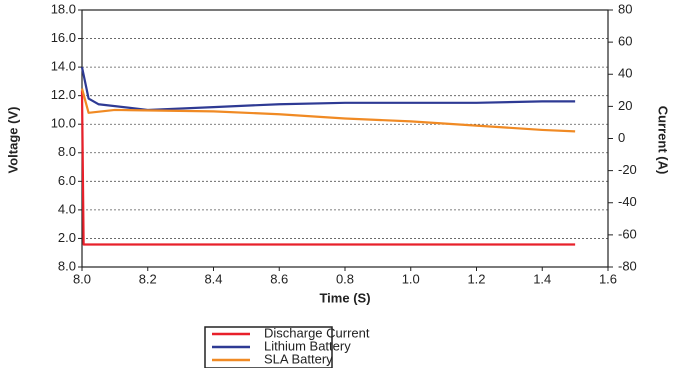  I want to click on y2-tick-label: 0, so click(621, 137).